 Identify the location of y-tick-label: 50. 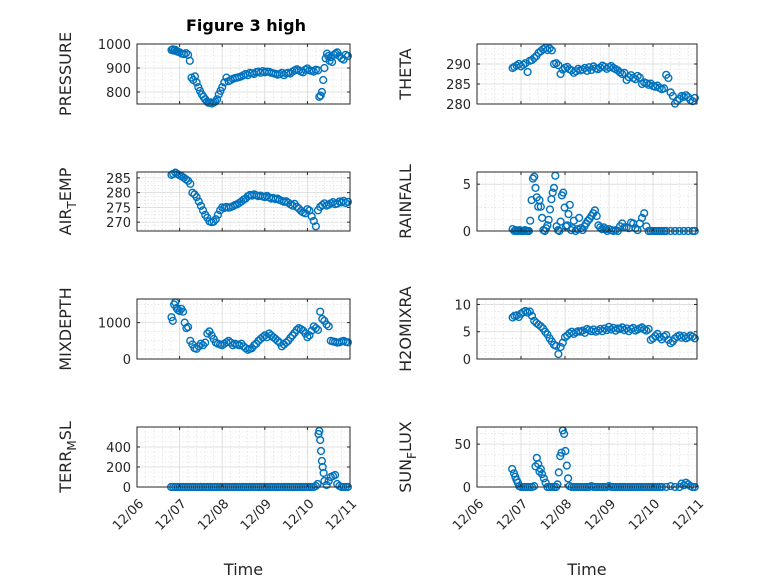
(462, 445).